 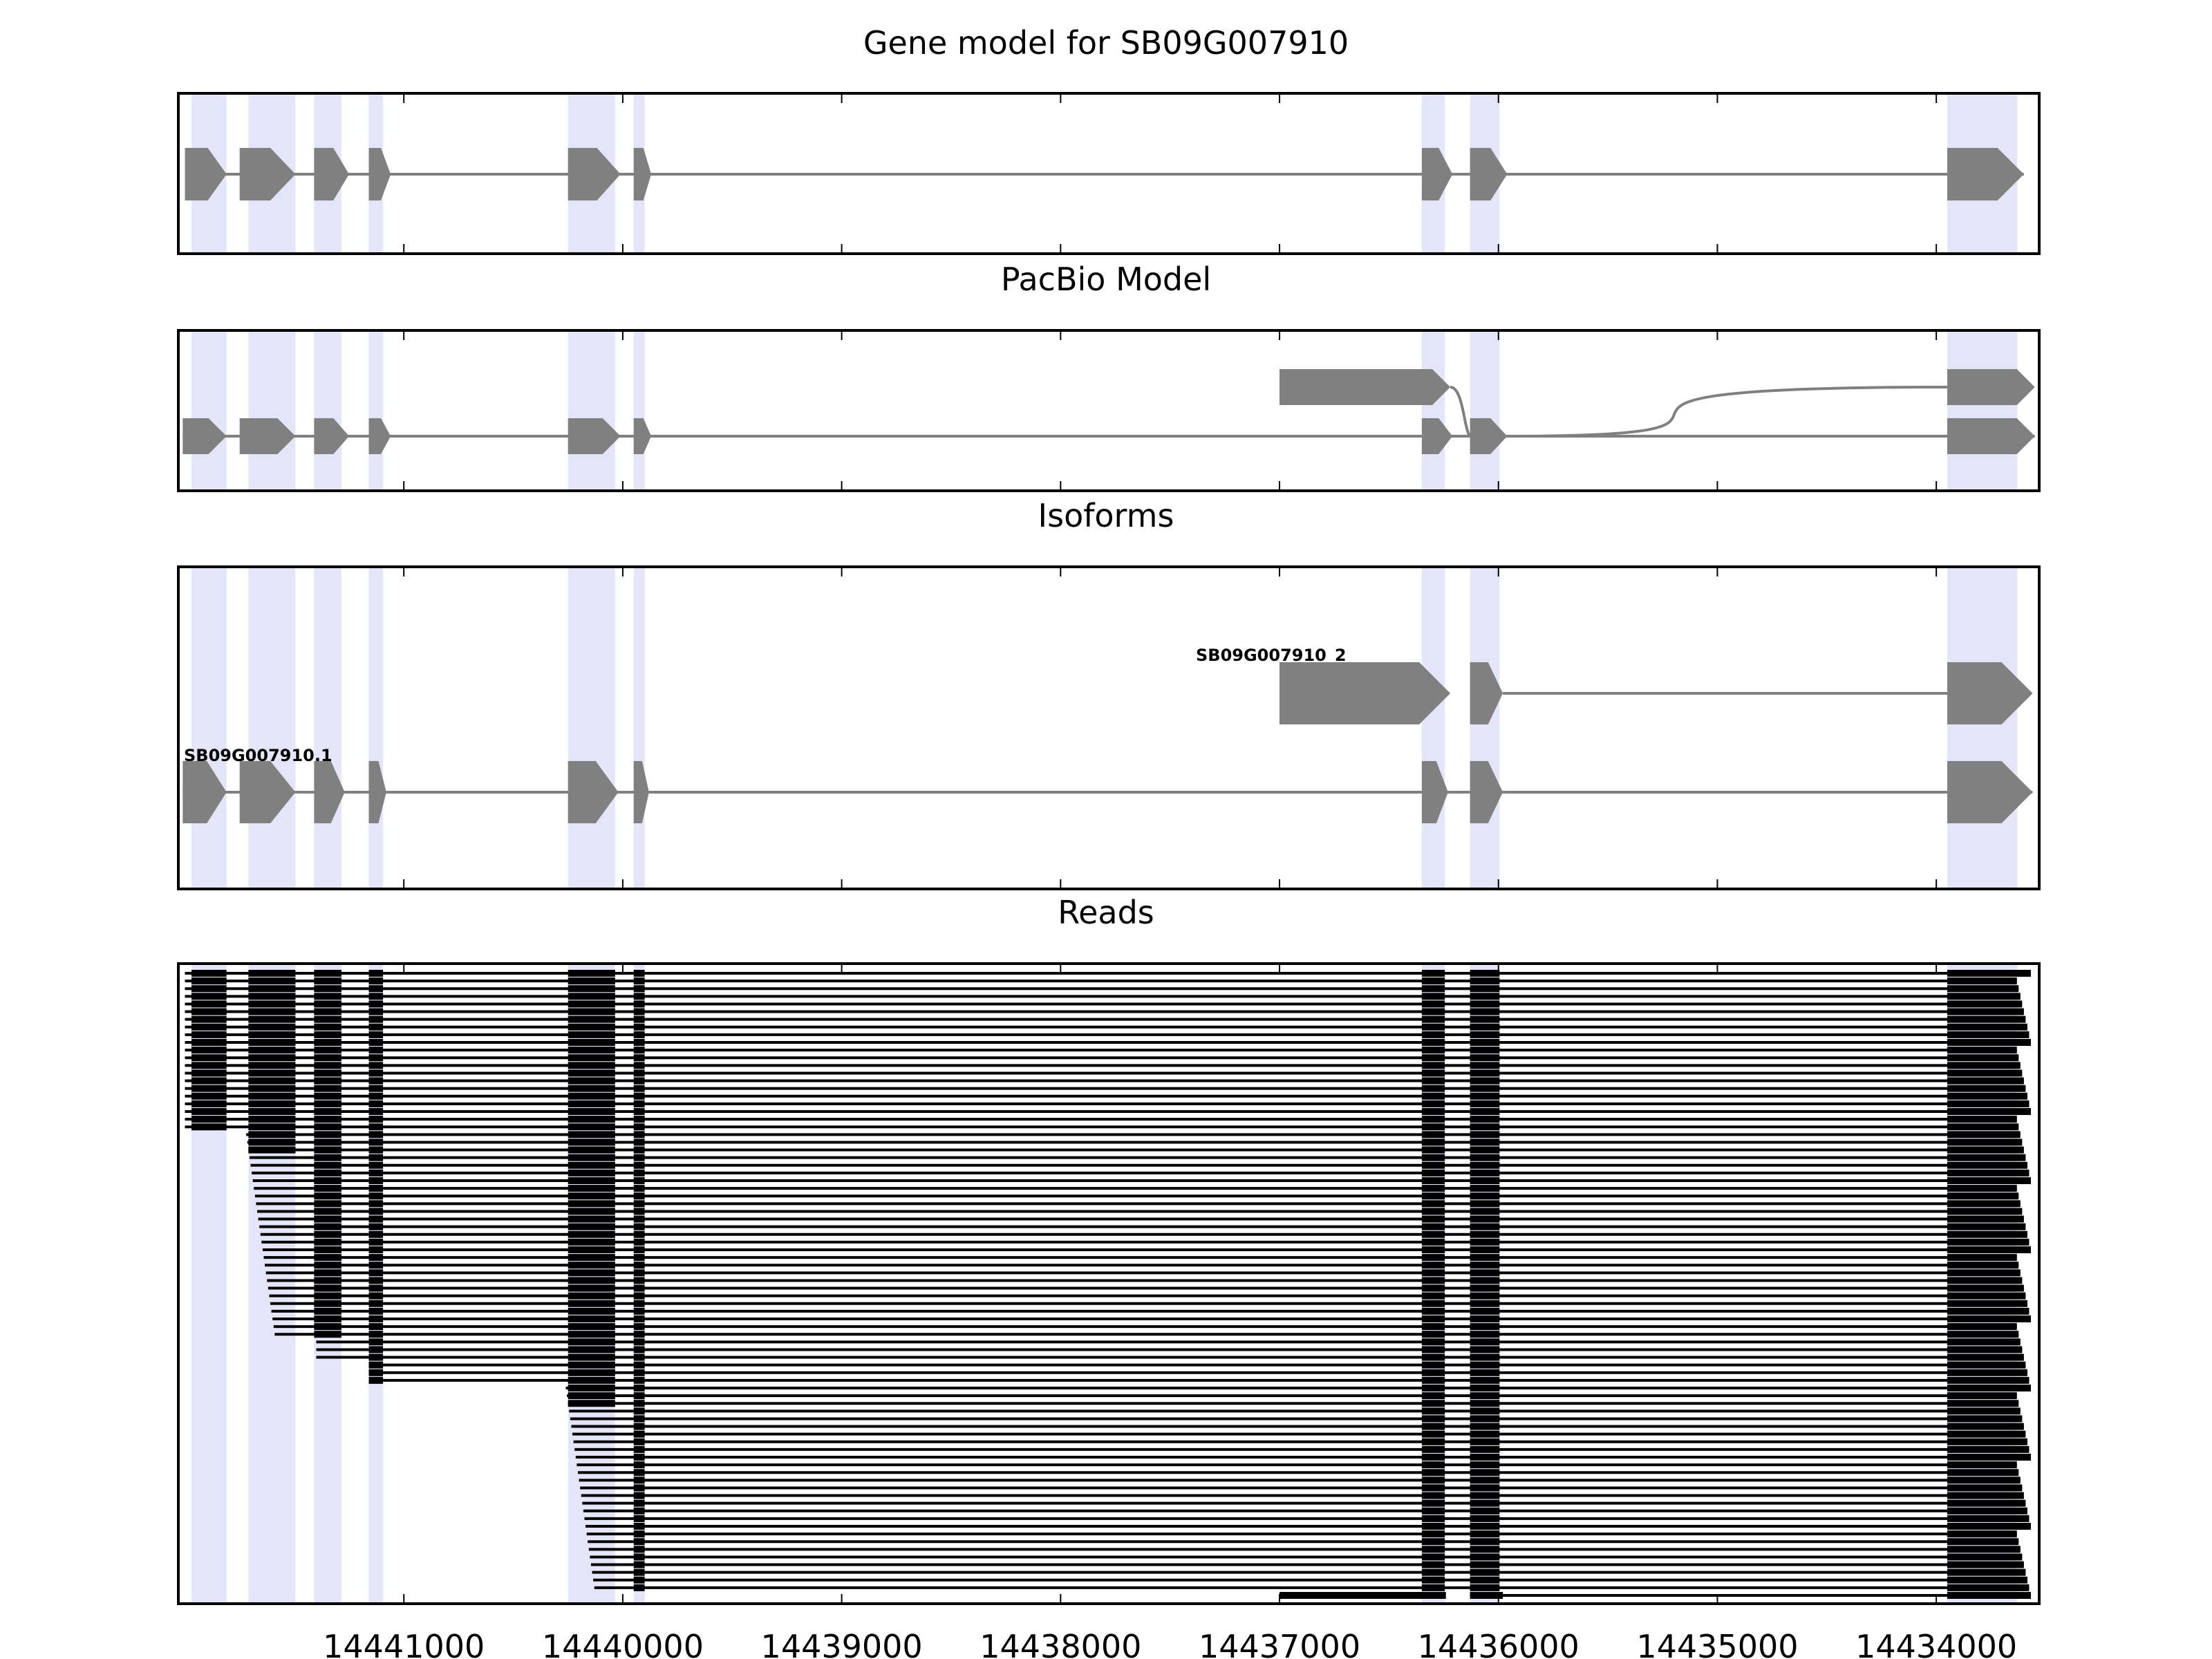 I want to click on panel-frame, so click(x=1109, y=174).